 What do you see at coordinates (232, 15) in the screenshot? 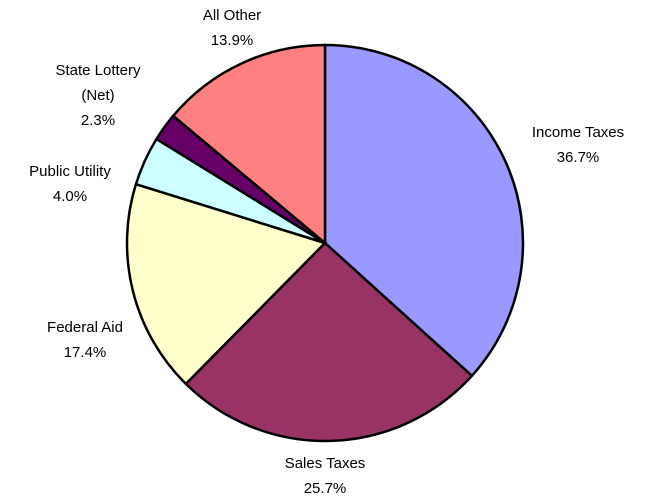
I see `category-name: All Other` at bounding box center [232, 15].